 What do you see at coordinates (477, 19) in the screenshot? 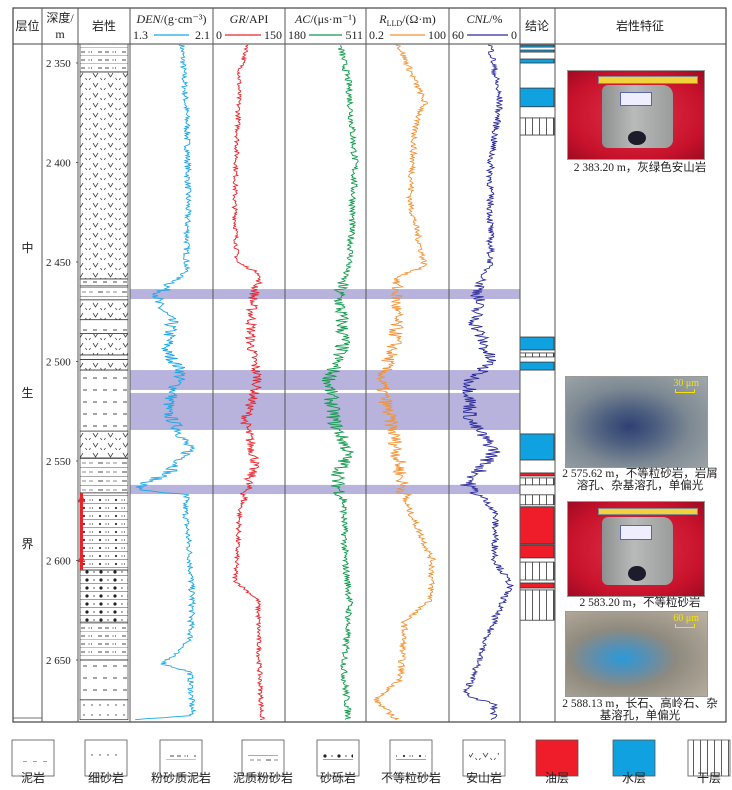
I see `curve-name: CNL` at bounding box center [477, 19].